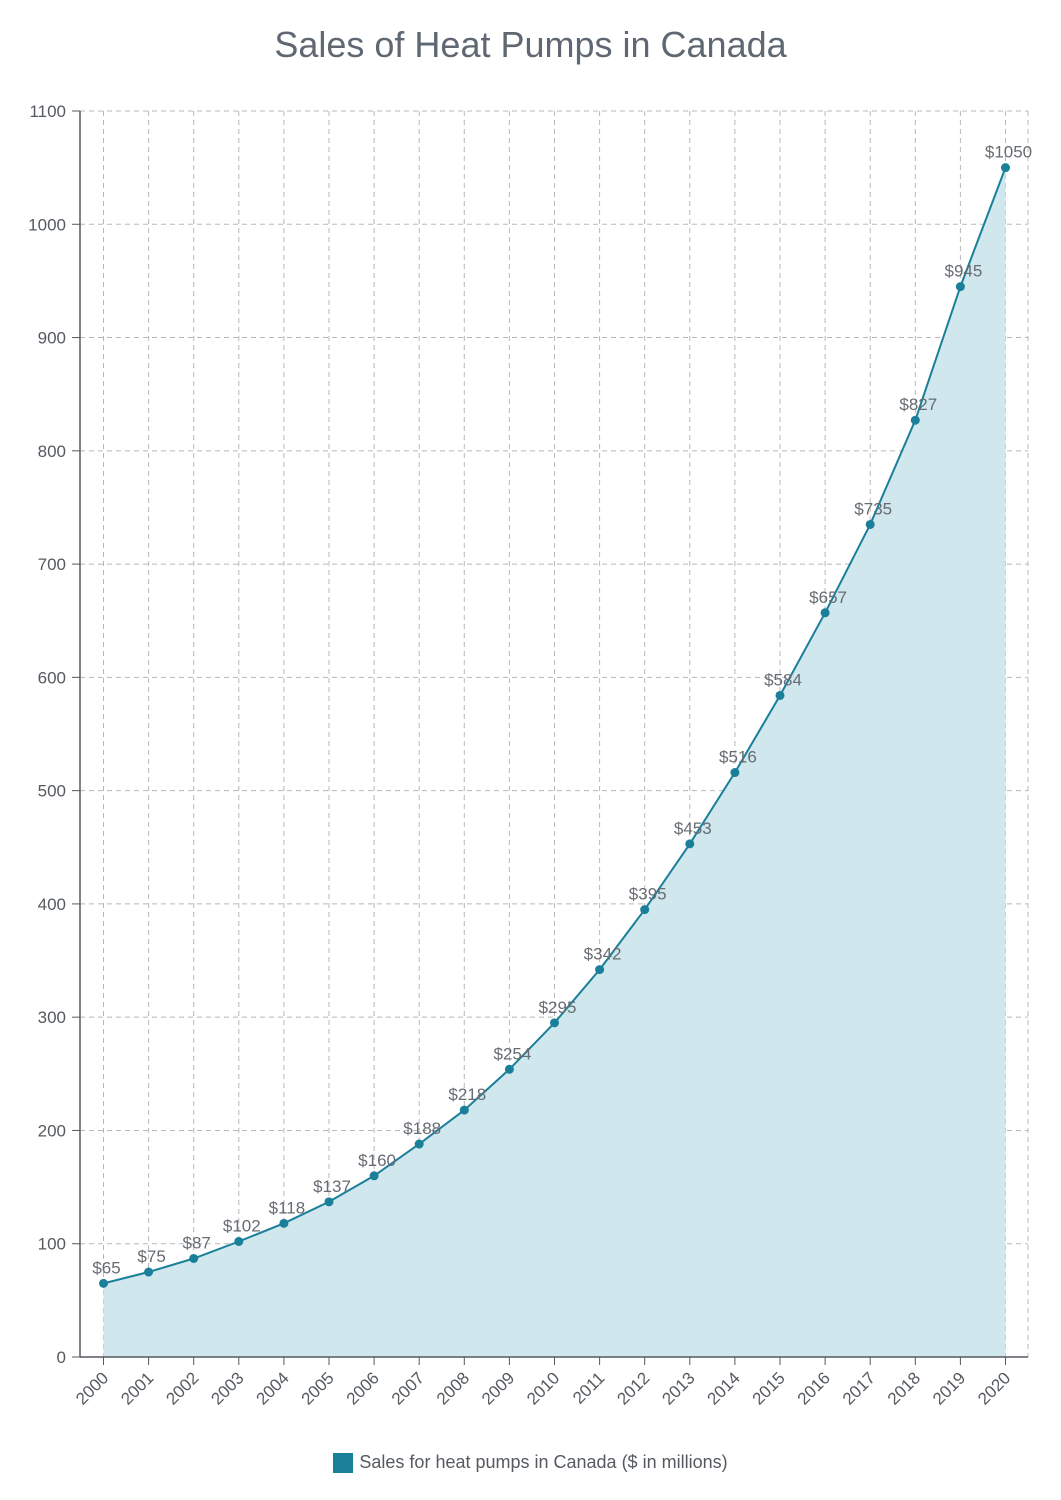 This screenshot has height=1500, width=1061. I want to click on y-tick-label: 1100, so click(47, 111).